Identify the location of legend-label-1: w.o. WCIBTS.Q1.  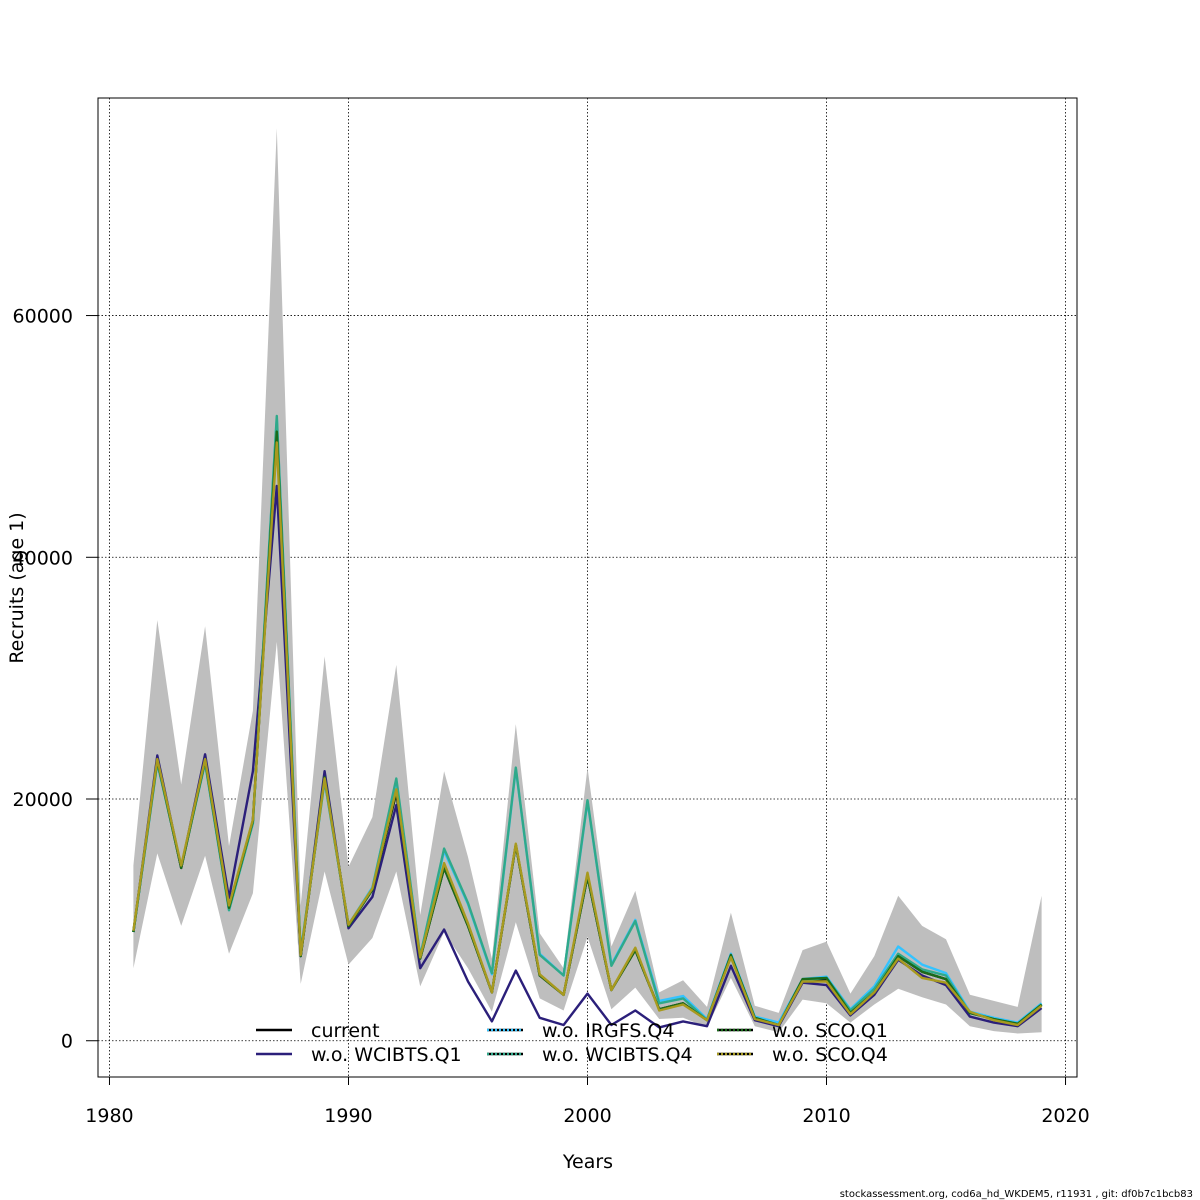
(386, 1055).